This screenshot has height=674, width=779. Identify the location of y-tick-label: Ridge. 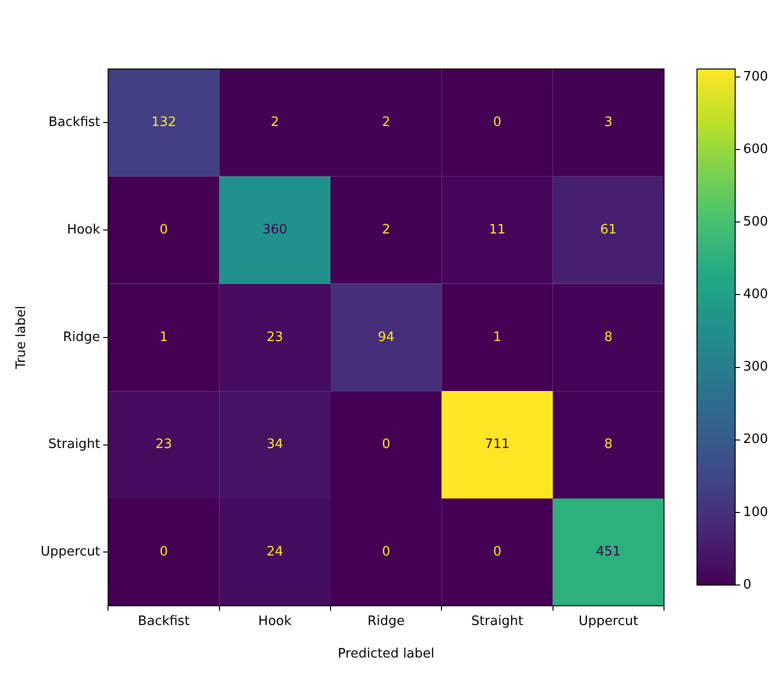
(81, 337).